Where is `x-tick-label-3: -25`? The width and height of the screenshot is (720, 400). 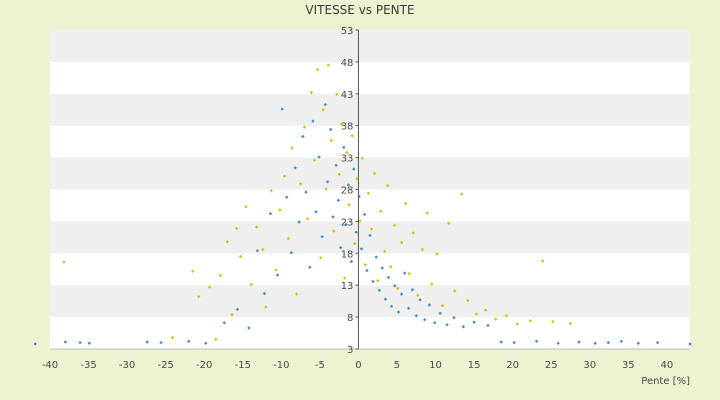 x-tick-label-3: -25 is located at coordinates (165, 365).